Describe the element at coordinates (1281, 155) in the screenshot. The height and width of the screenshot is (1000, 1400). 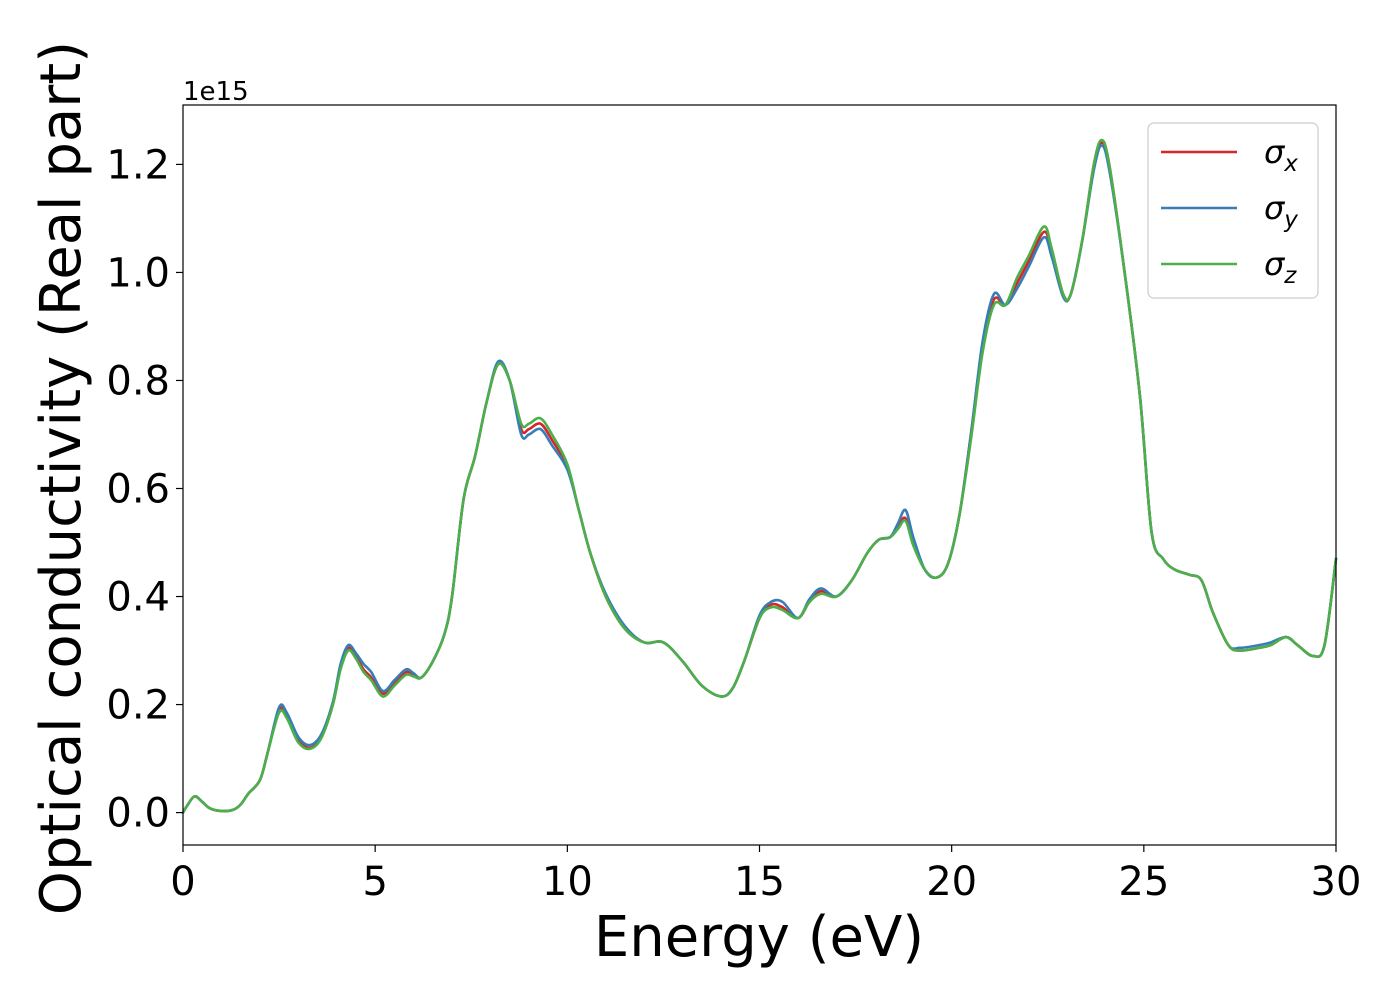
I see `legend-label-sigma-x: σx` at that location.